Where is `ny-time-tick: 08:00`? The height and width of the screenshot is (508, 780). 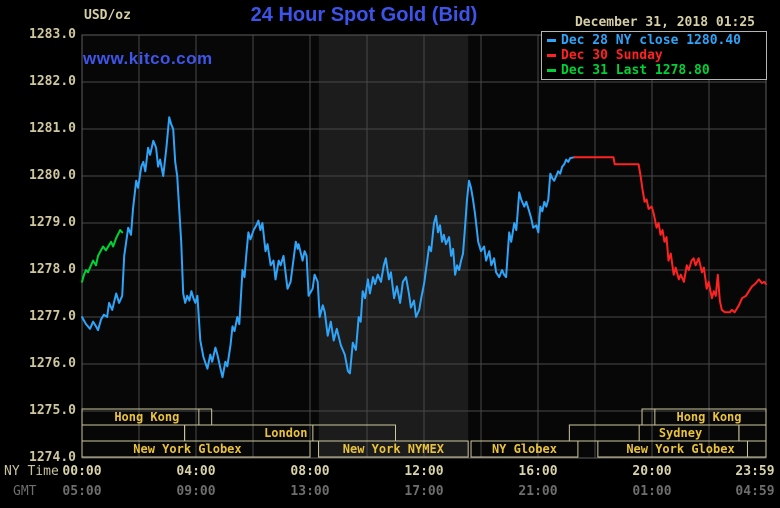 ny-time-tick: 08:00 is located at coordinates (310, 471).